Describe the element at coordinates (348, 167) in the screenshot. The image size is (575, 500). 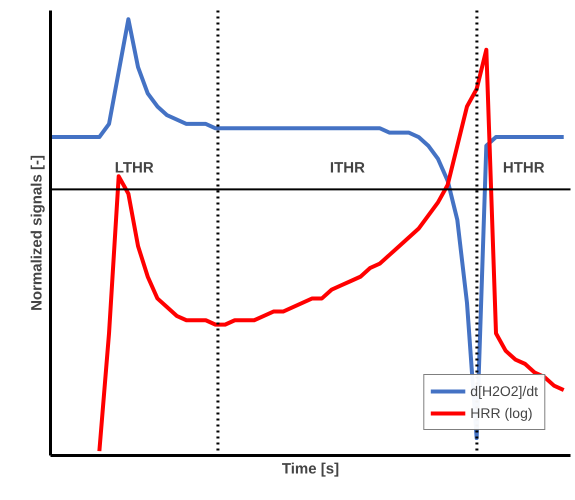
I see `annotation: ITHR` at that location.